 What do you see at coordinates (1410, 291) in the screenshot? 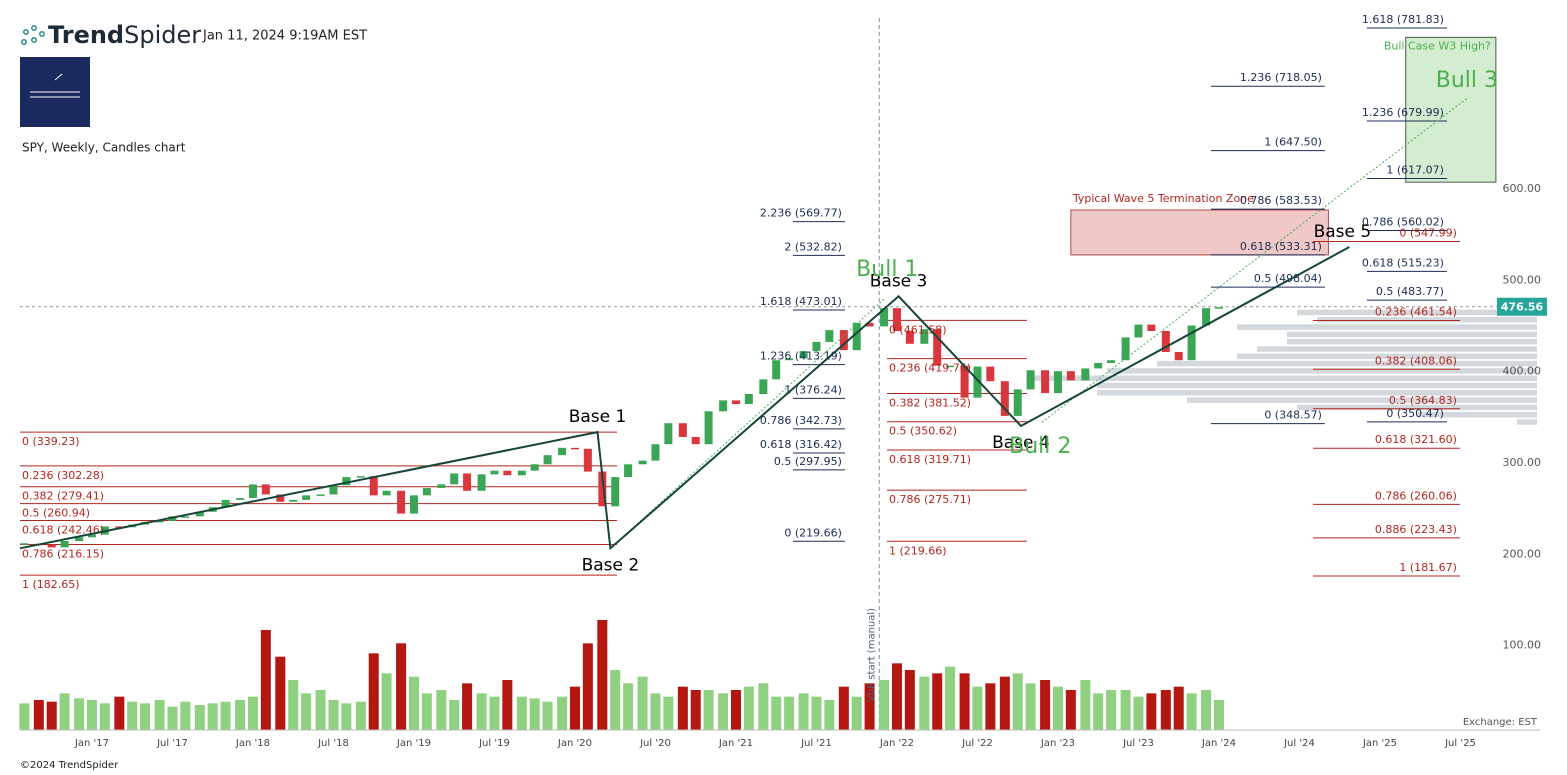
I see `fib-label: 0.5 (483.77)` at bounding box center [1410, 291].